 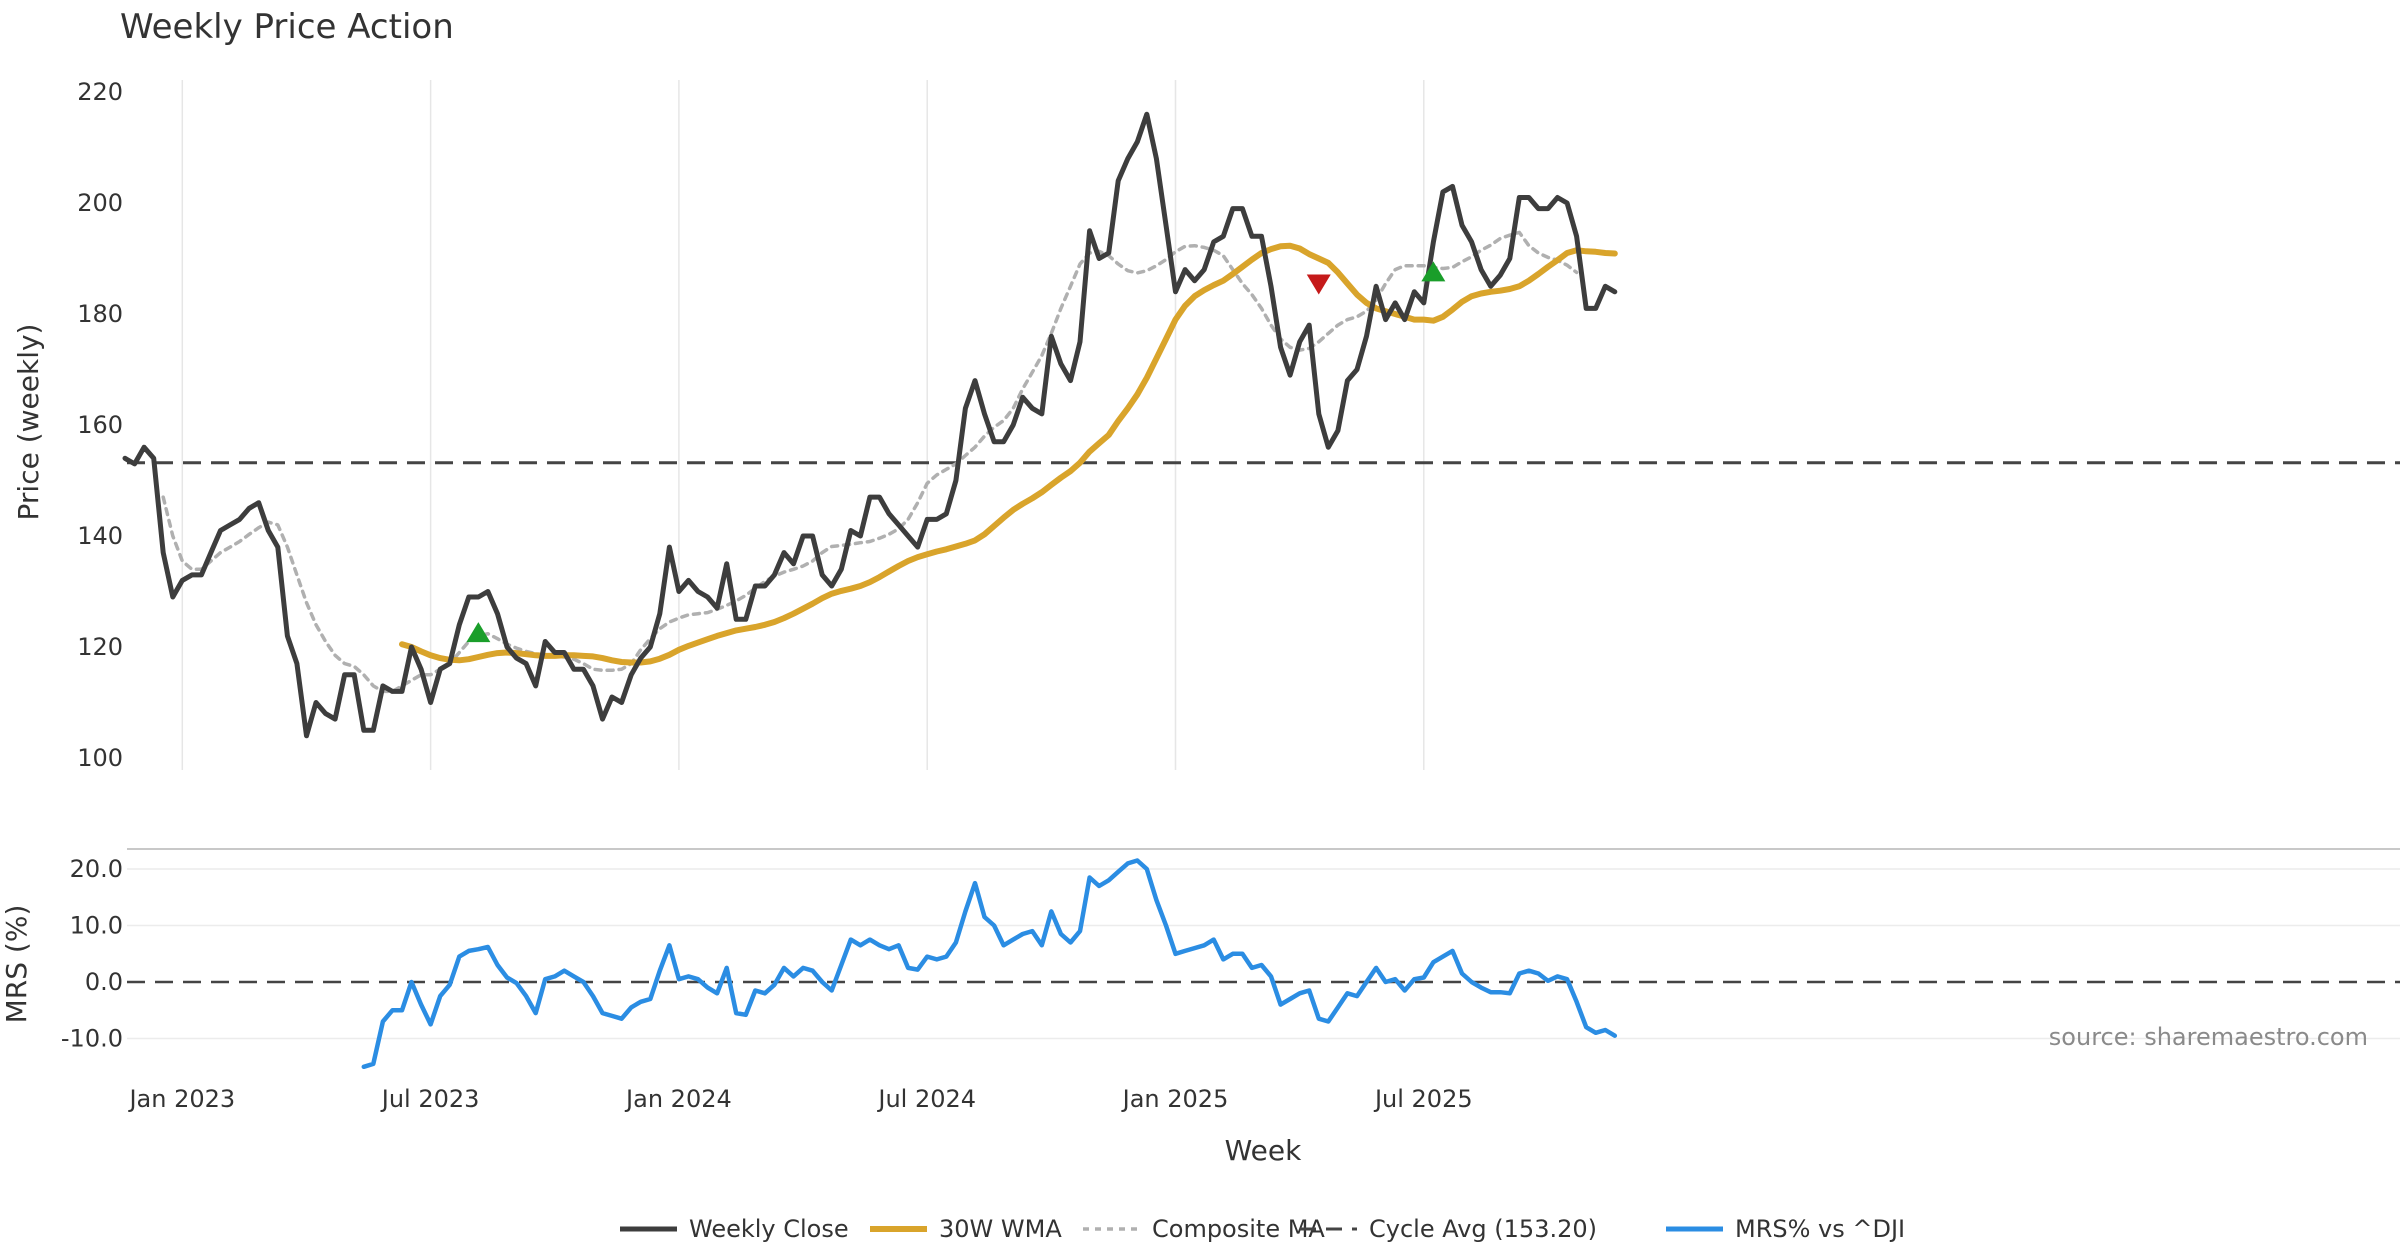 I want to click on price-y-tick-label: 120, so click(x=100, y=647).